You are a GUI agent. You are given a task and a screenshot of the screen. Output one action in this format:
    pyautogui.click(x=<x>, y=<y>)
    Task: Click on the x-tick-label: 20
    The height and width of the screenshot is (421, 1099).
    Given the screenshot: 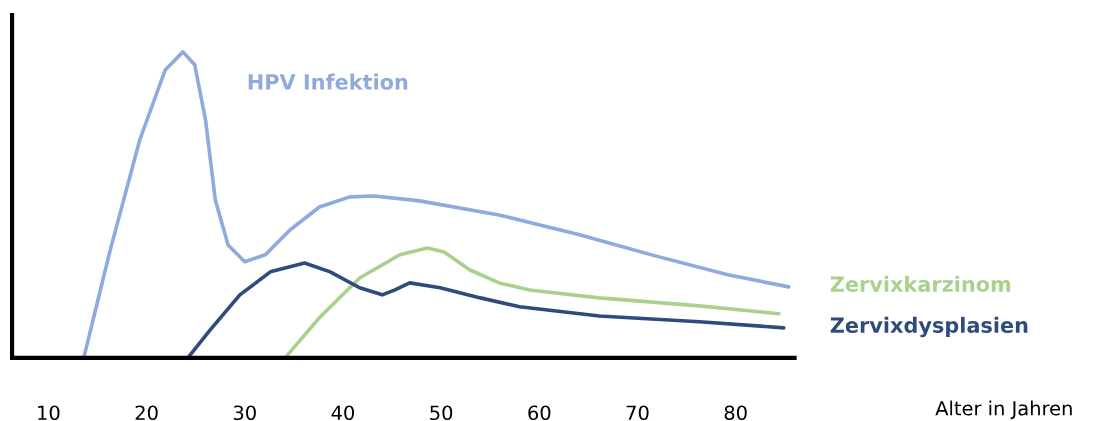 What is the action you would take?
    pyautogui.click(x=146, y=413)
    